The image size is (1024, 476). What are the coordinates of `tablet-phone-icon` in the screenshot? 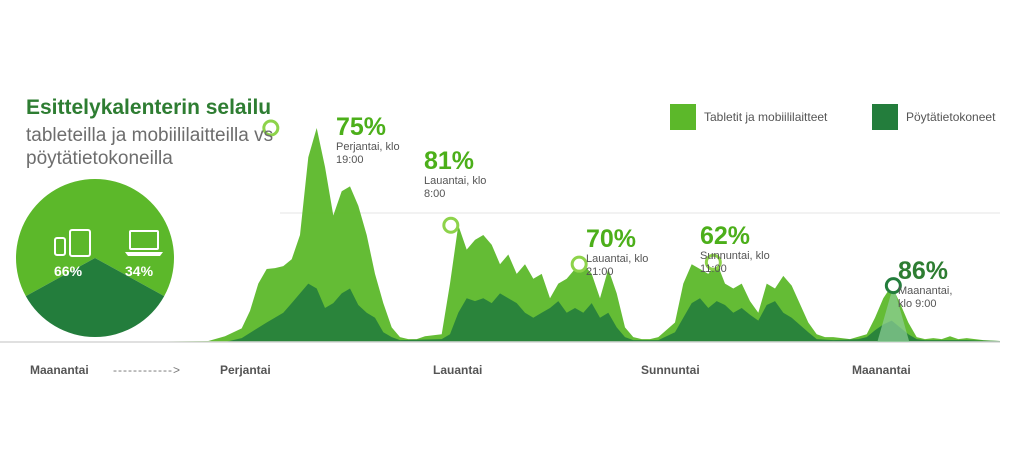 It's located at (72, 243).